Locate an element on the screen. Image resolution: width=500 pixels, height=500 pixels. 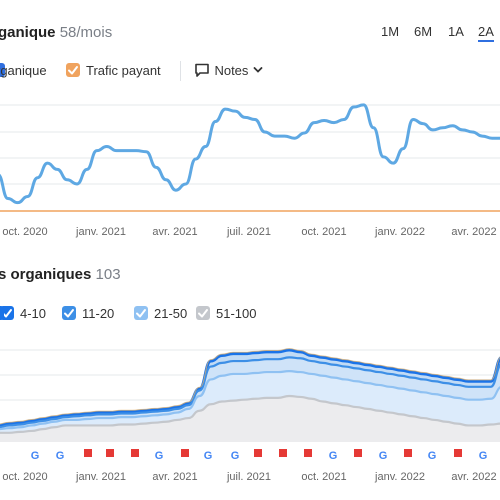
page-title: ganique 58/mois is located at coordinates (56, 32).